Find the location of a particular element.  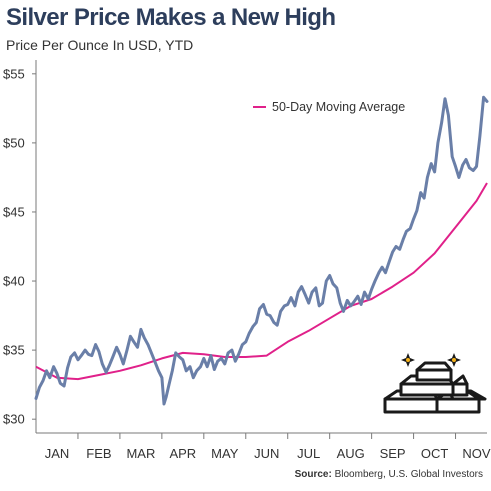

legend-label: 50-Day Moving Average is located at coordinates (338, 107).